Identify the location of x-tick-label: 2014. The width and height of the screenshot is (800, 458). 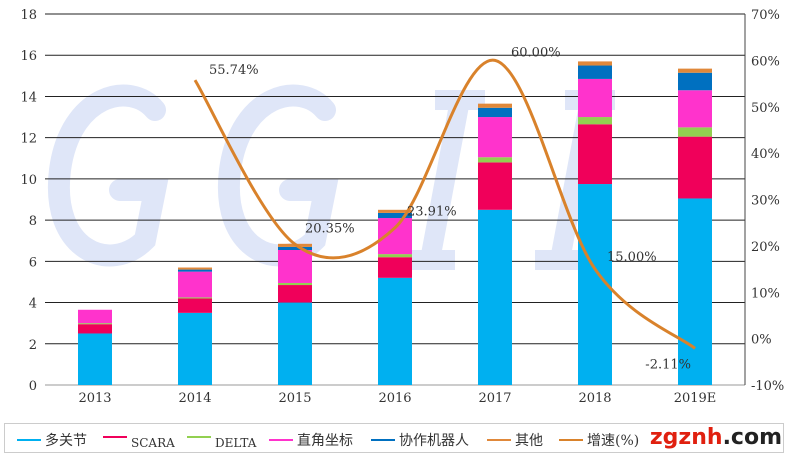
(194, 398).